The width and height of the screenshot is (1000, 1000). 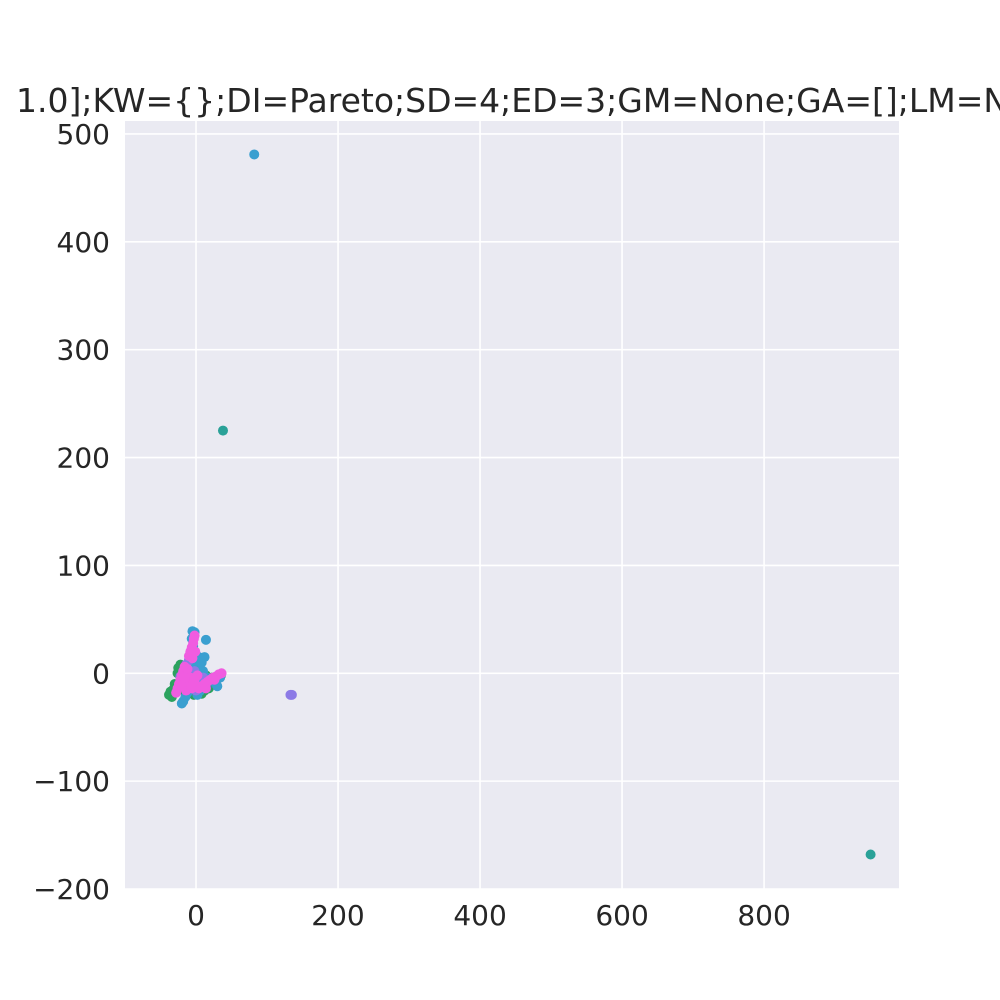 What do you see at coordinates (337, 915) in the screenshot?
I see `x-tick-label: 200` at bounding box center [337, 915].